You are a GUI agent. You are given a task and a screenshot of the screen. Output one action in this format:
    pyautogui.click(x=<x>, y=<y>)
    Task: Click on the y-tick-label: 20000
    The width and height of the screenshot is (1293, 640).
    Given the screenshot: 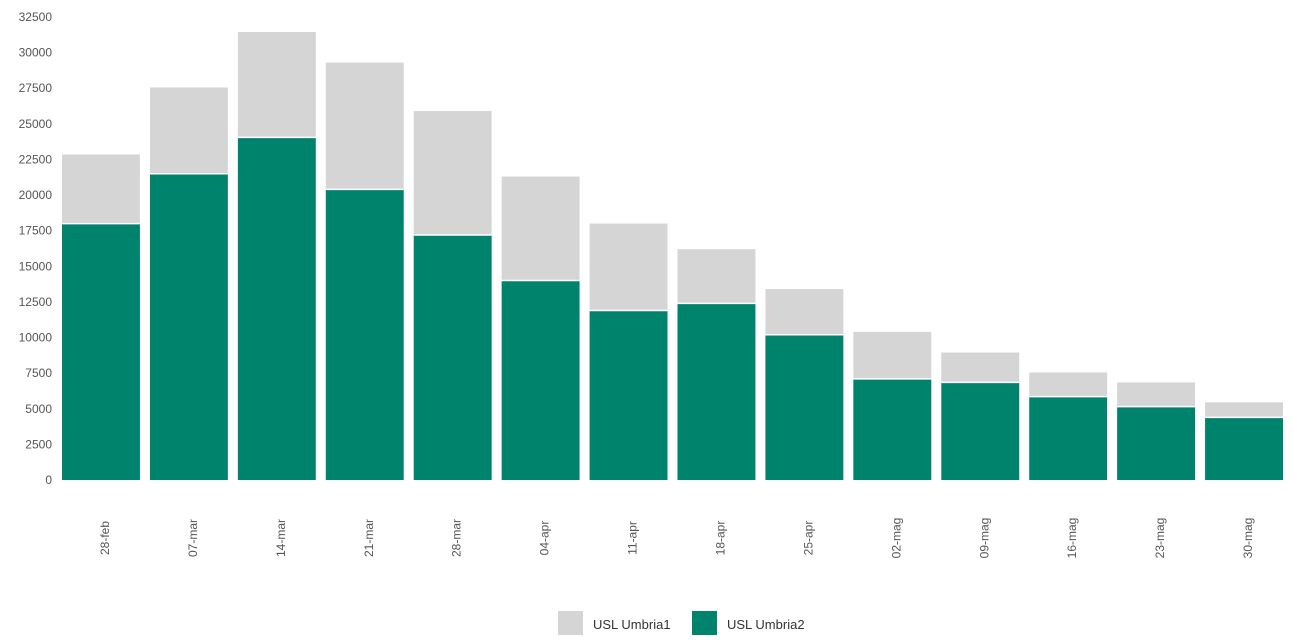 What is the action you would take?
    pyautogui.click(x=36, y=195)
    